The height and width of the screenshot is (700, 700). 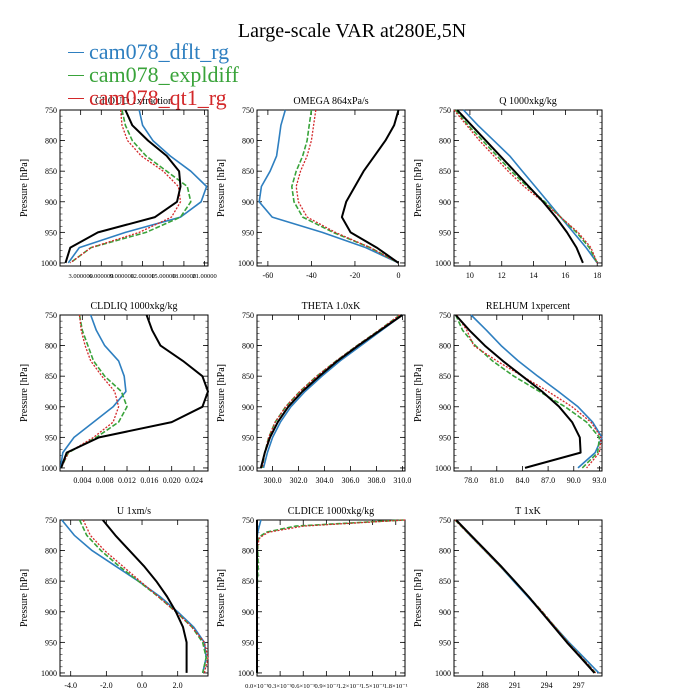 What do you see at coordinates (80, 276) in the screenshot?
I see `x-tick-label: 3.000000` at bounding box center [80, 276].